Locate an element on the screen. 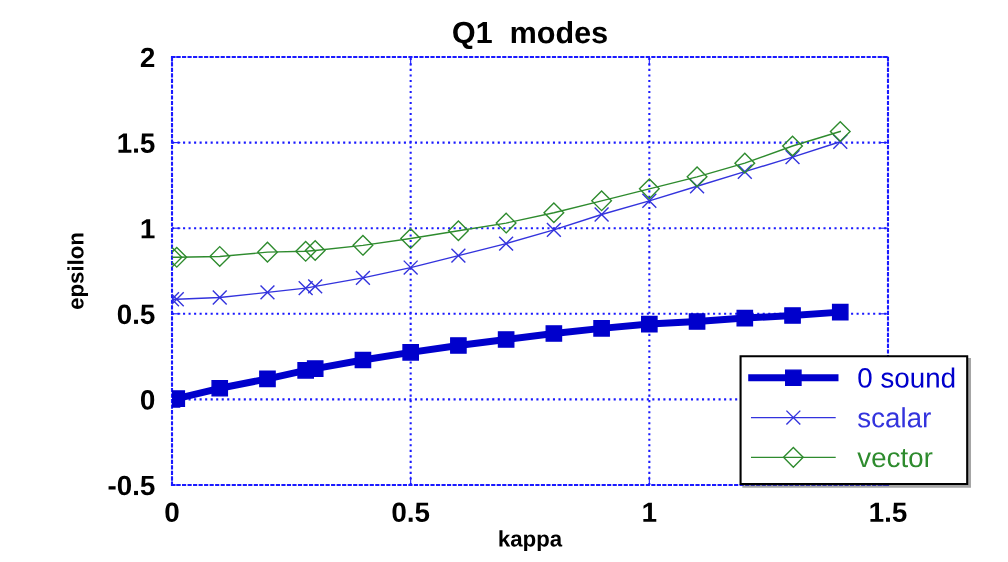 Image resolution: width=1008 pixels, height=562 pixels. y-tick-label: 2 is located at coordinates (147, 57).